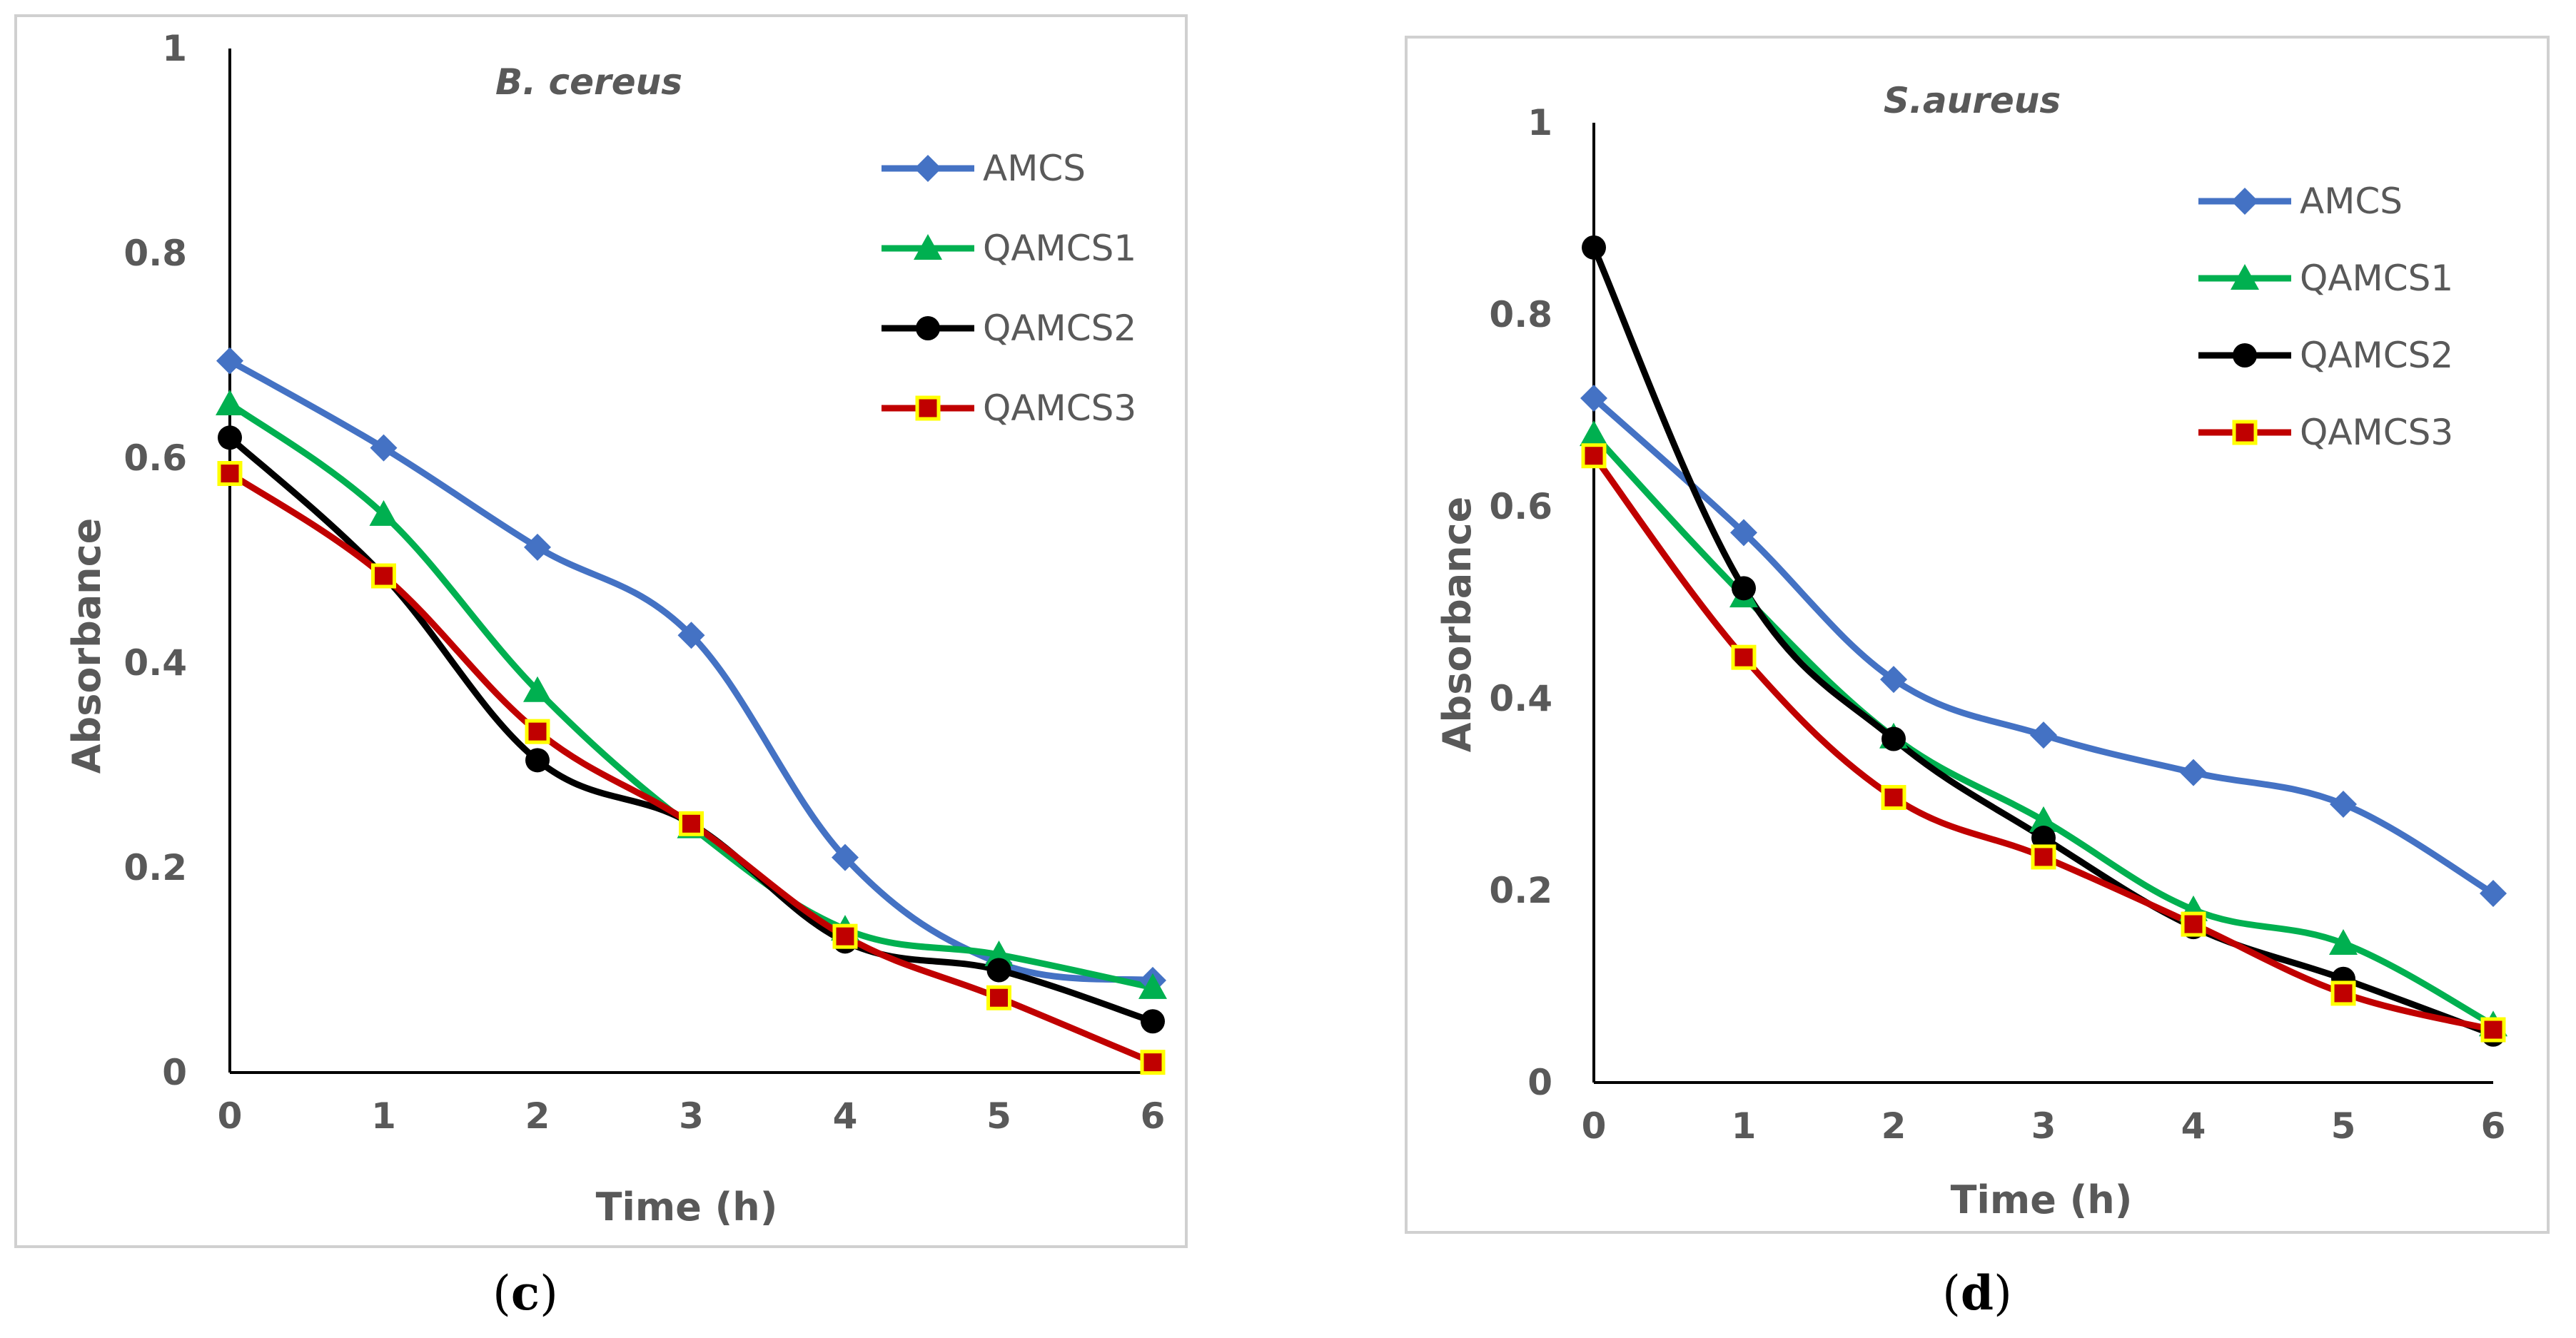 This screenshot has height=1338, width=2576. Describe the element at coordinates (1457, 625) in the screenshot. I see `y-axis-title-d: Absorbance` at that location.